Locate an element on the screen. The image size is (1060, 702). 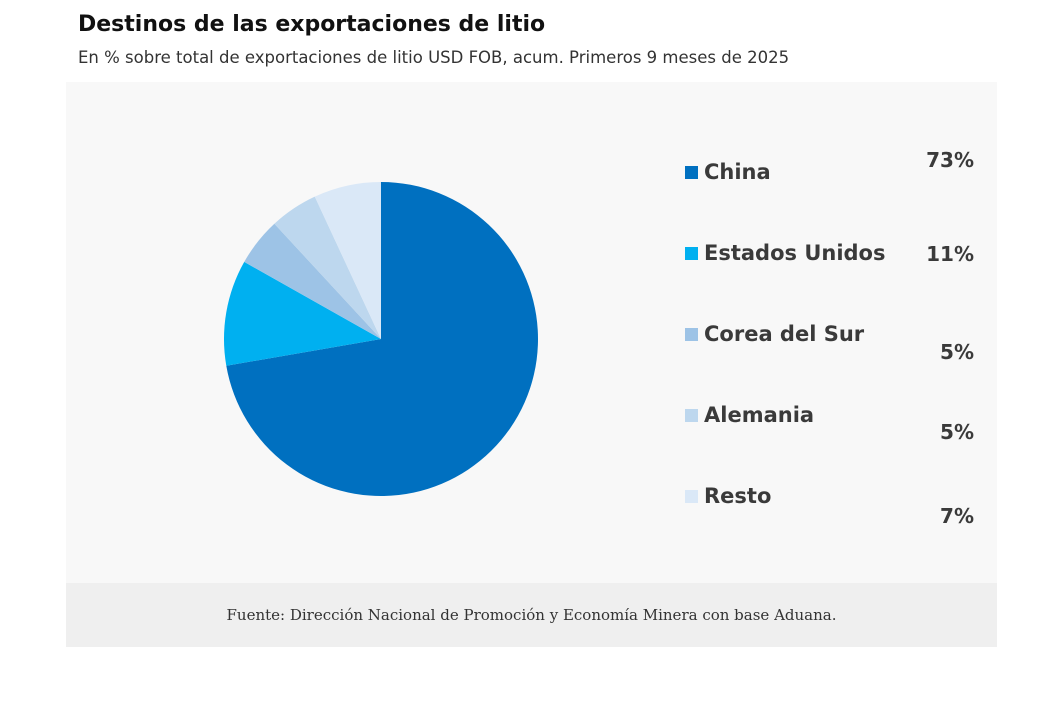
legend-item: Resto is located at coordinates (728, 496).